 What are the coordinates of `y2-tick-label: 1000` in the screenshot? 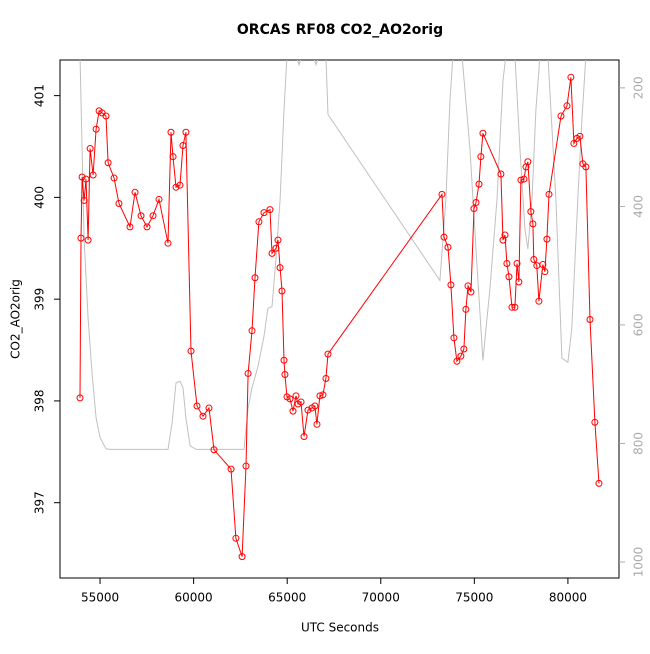 It's located at (639, 562).